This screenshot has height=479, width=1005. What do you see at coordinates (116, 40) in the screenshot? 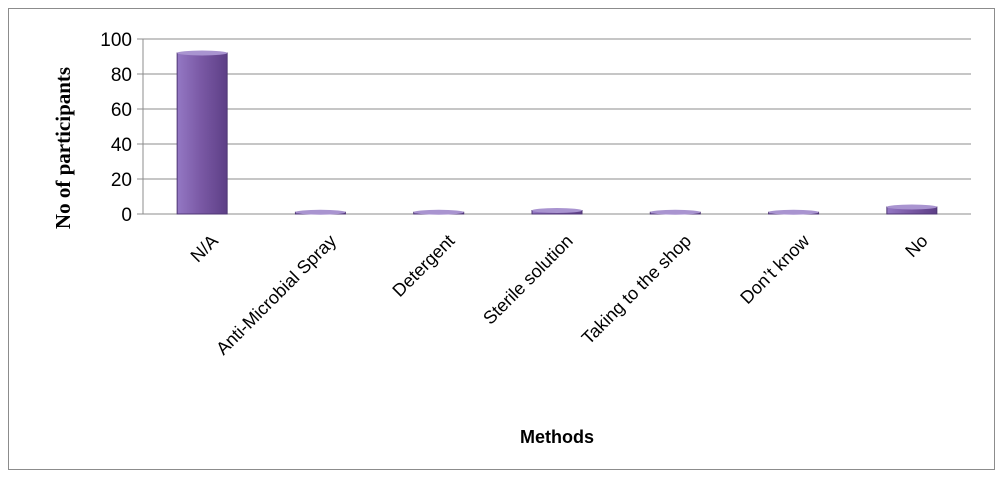
I see `y-tick-label: 100` at bounding box center [116, 40].